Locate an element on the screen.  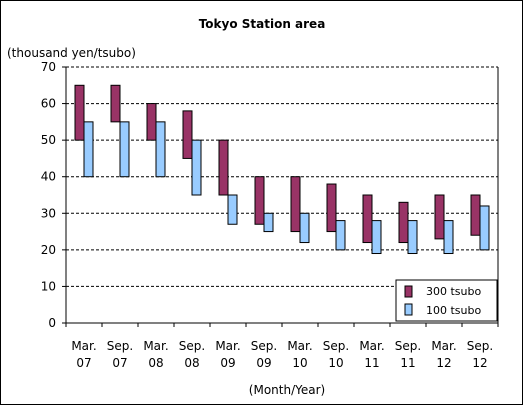
legend-box is located at coordinates (446, 300).